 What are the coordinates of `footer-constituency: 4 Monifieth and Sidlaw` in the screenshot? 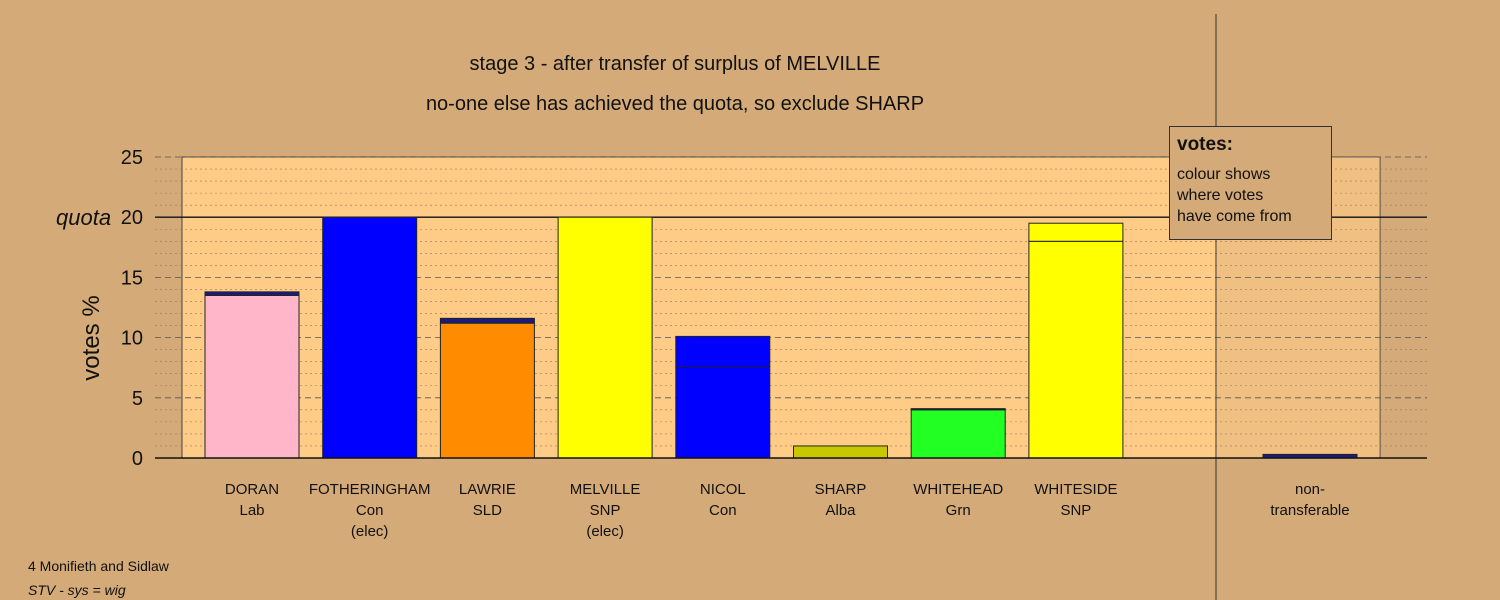 It's located at (98, 566).